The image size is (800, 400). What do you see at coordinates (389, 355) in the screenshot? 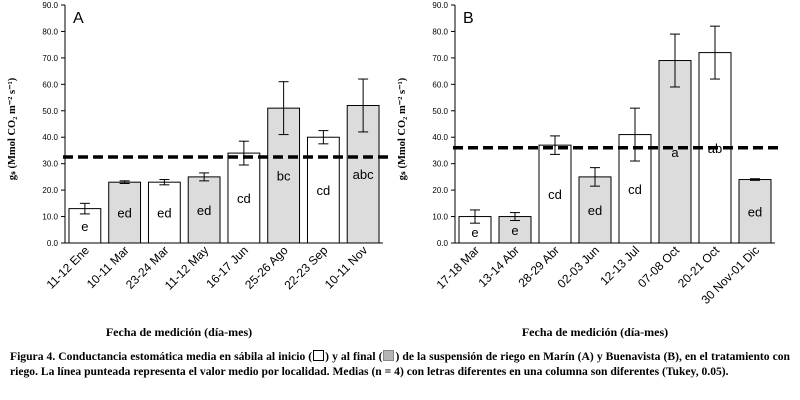
I see `gray-bar-swatch` at bounding box center [389, 355].